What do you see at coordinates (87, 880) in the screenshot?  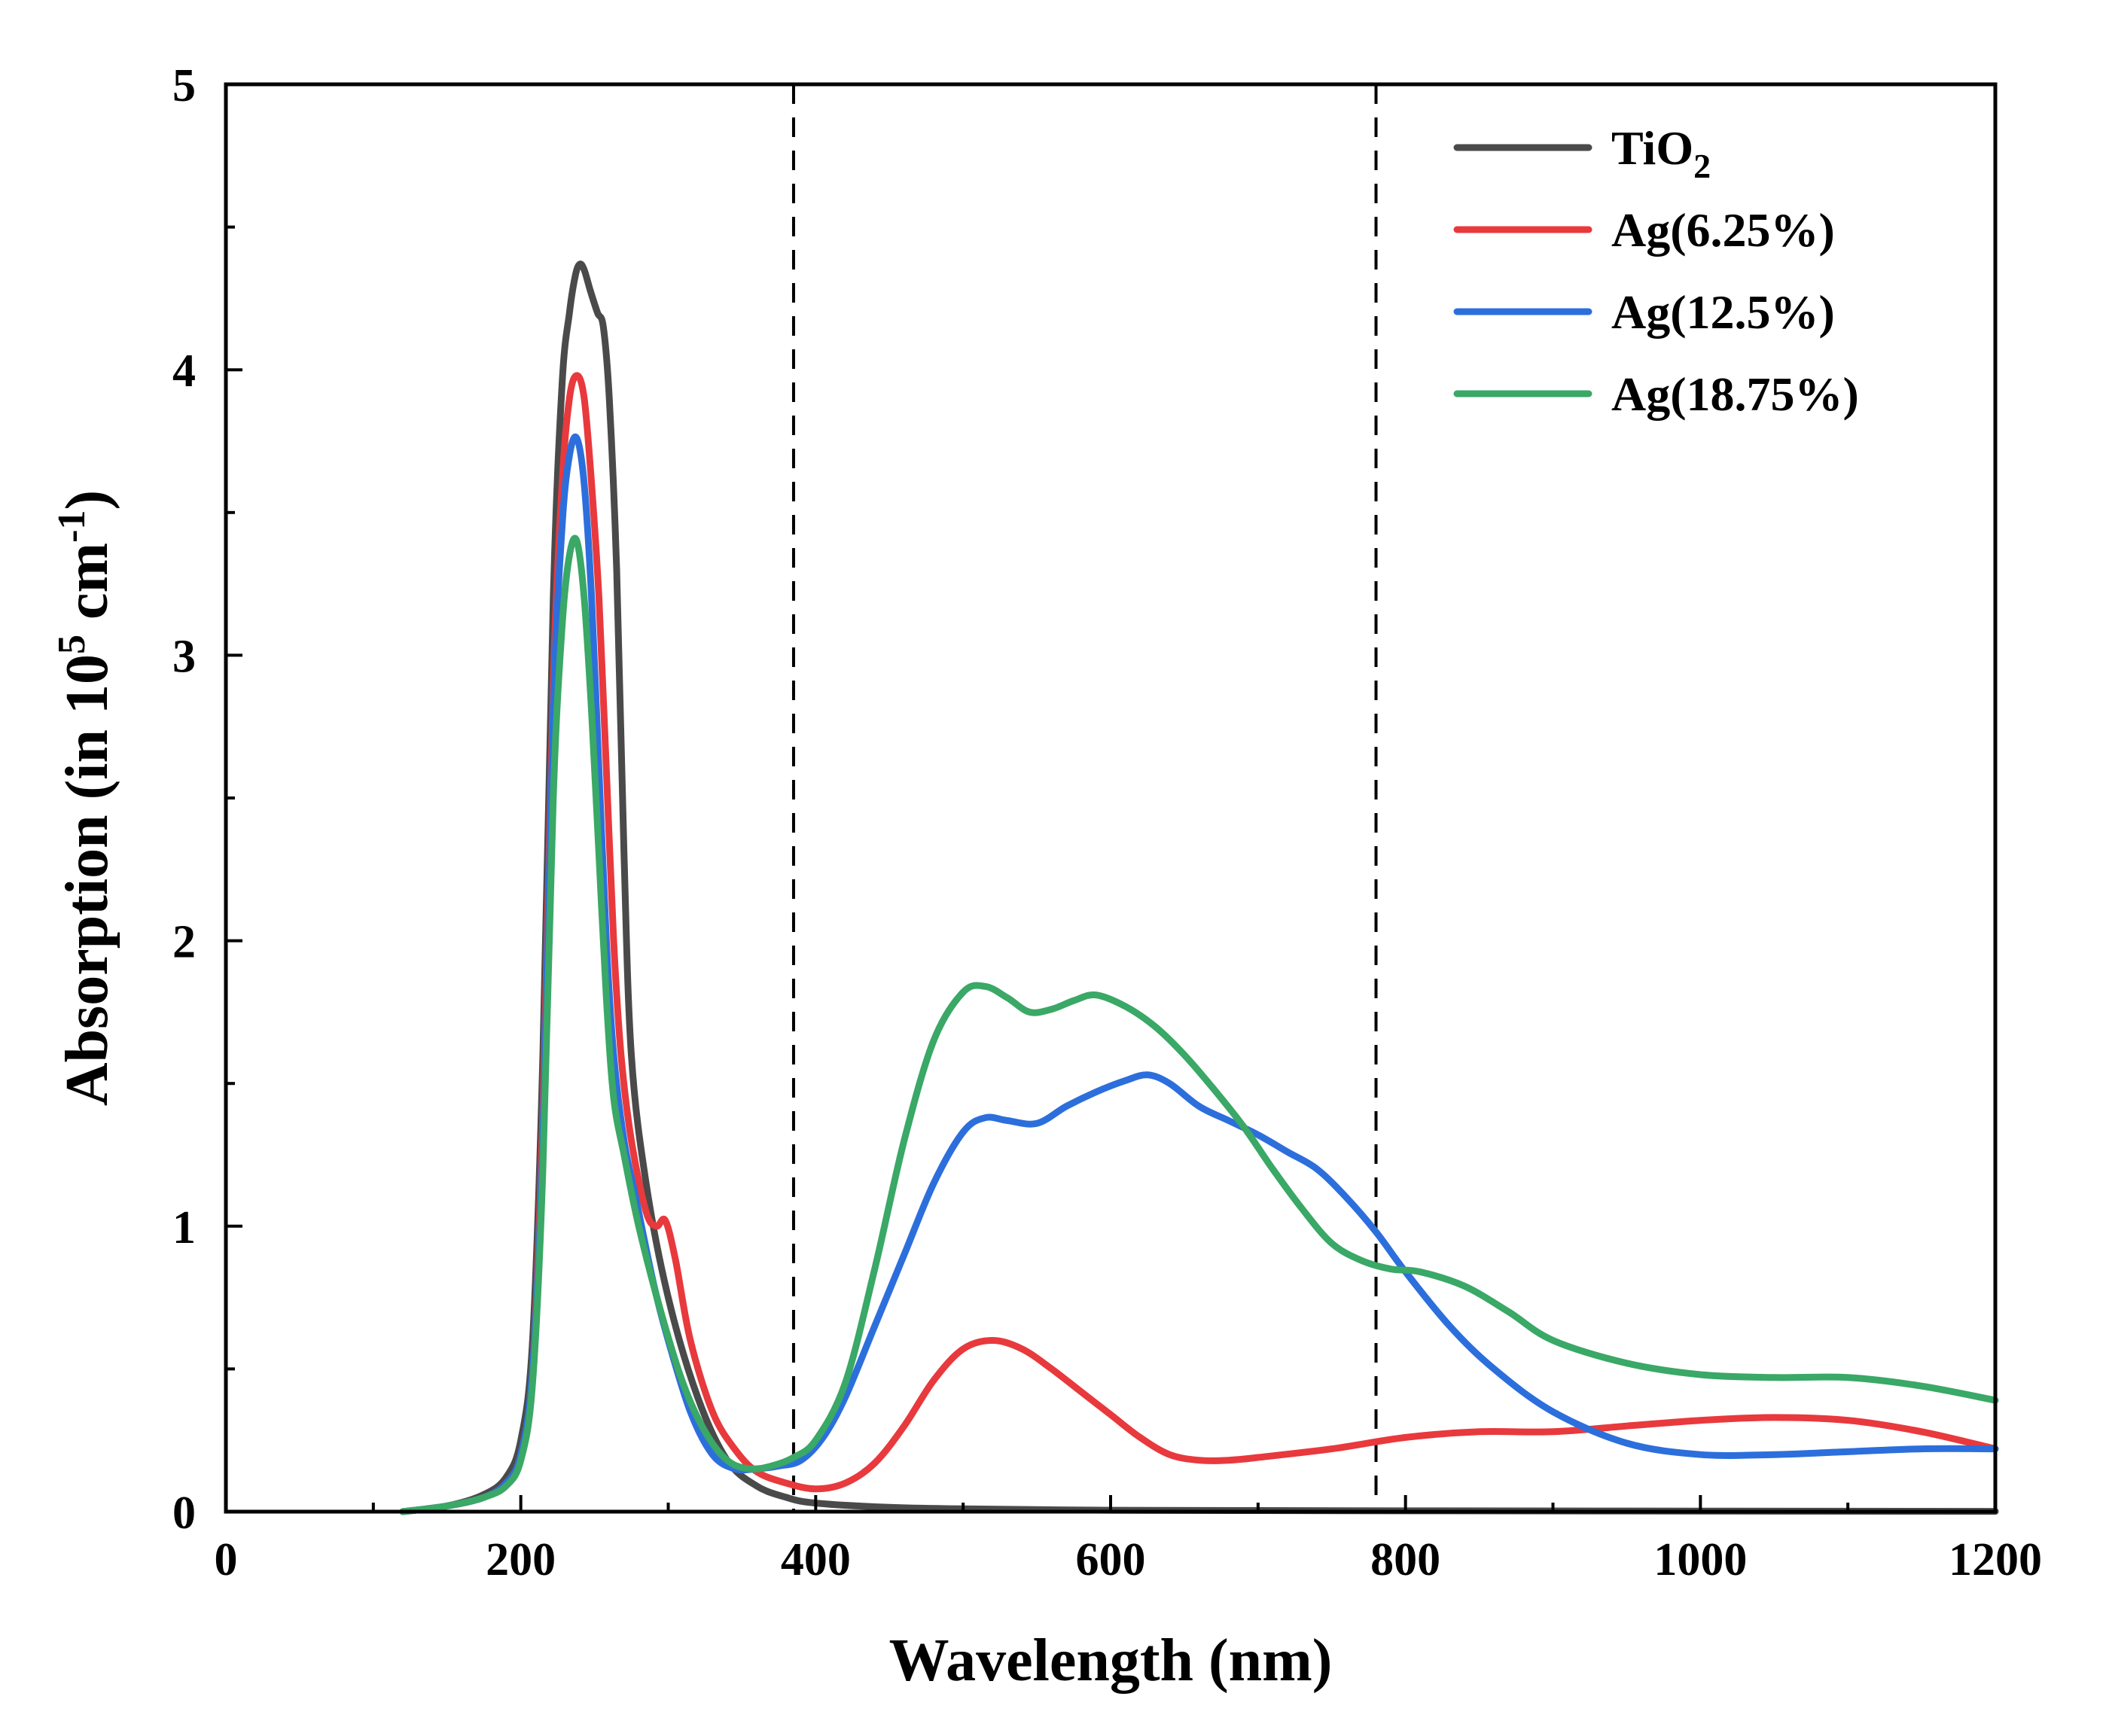 I see `y-axis-title-prefix: Absorption (in 10` at bounding box center [87, 880].